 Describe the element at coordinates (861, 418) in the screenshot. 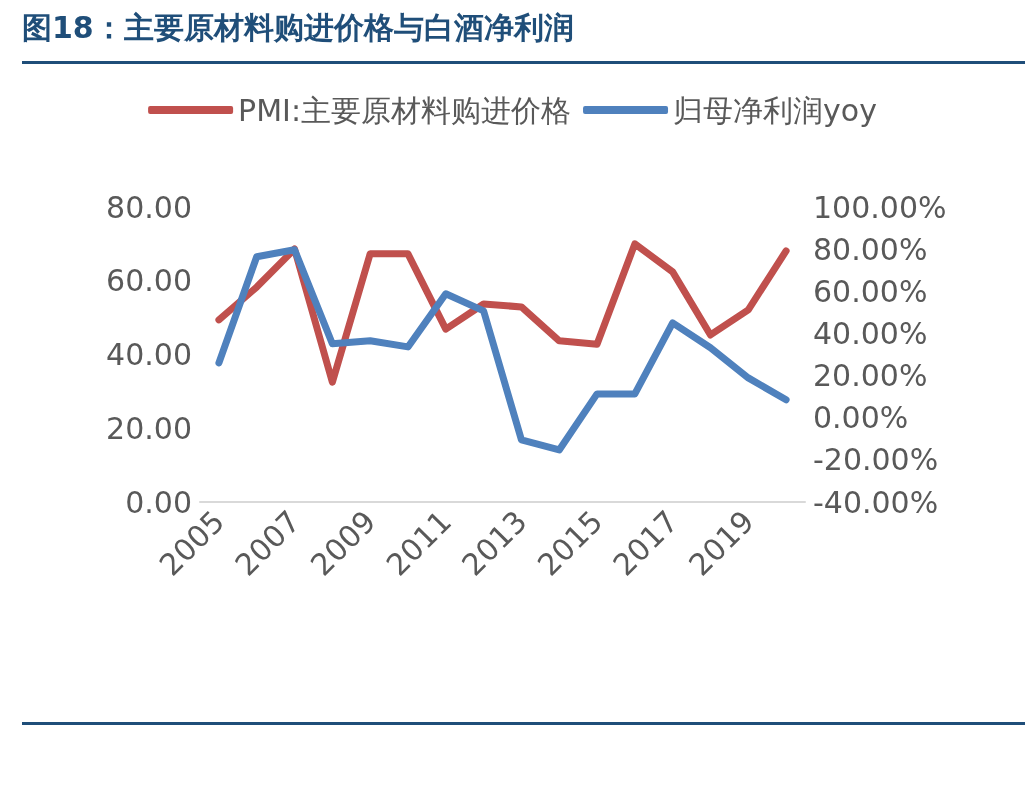

I see `y2-tick-label: 0.00%` at that location.